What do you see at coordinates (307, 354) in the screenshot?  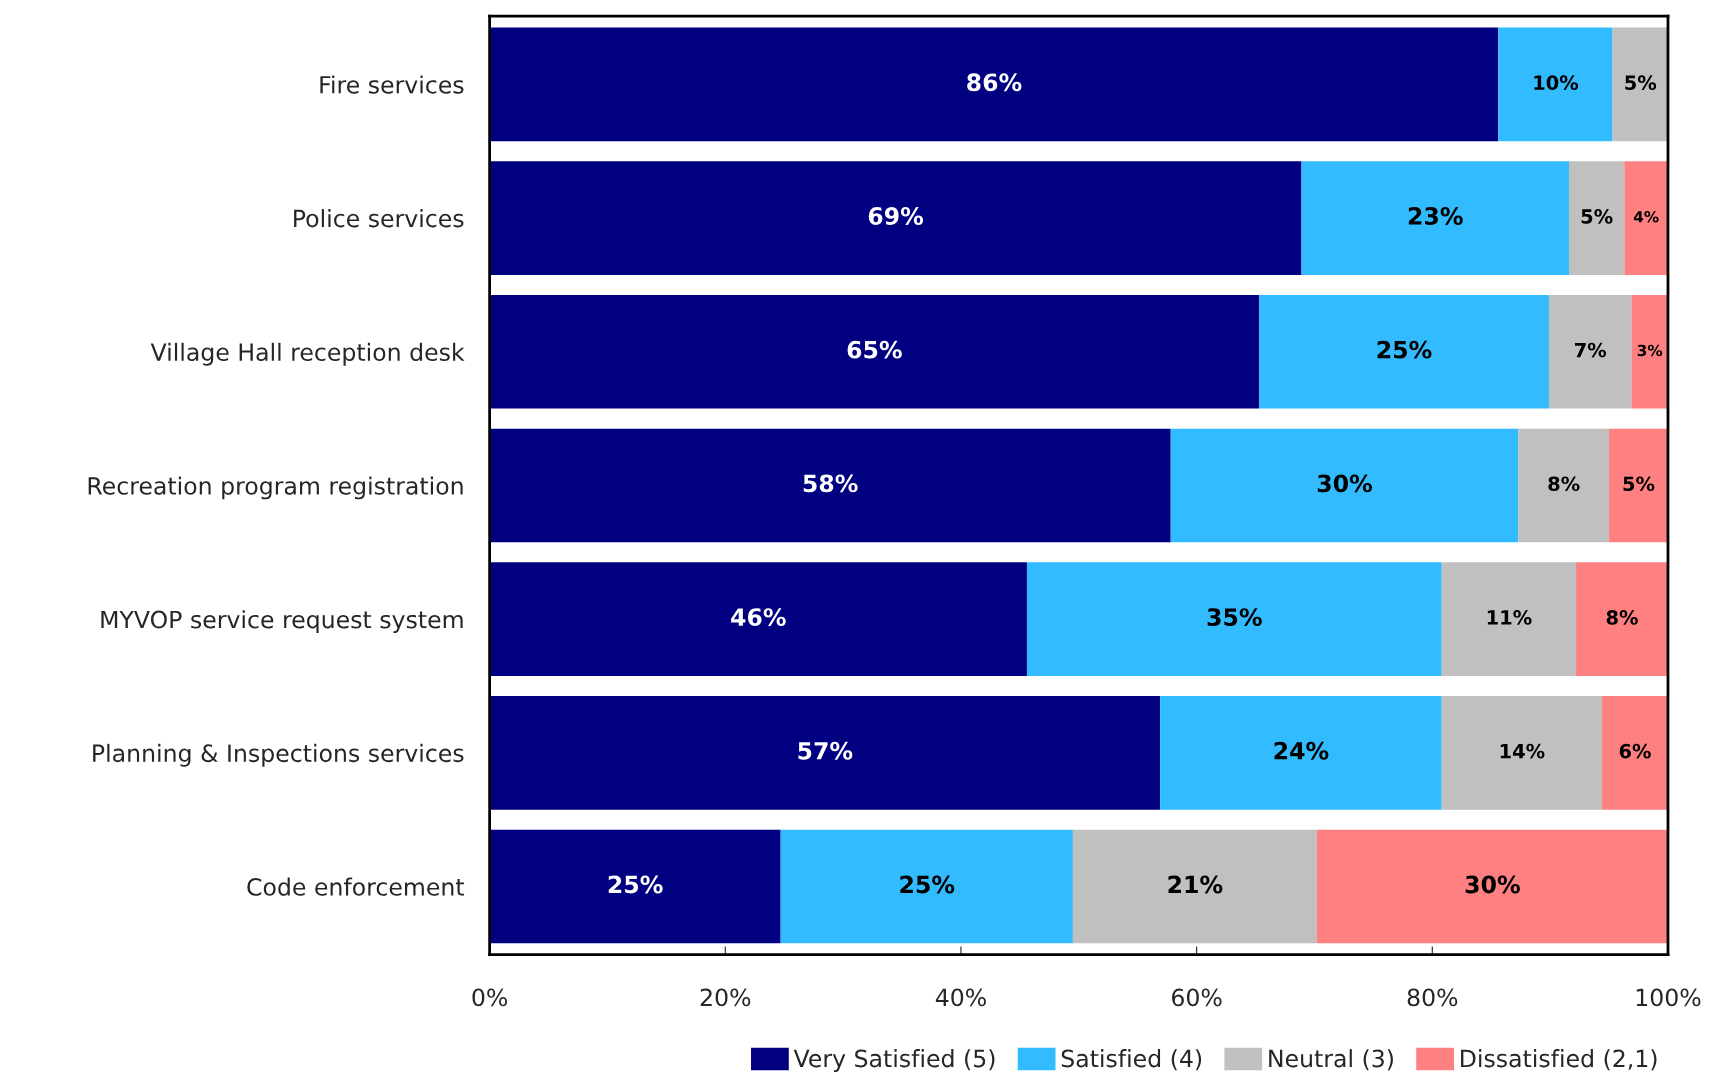 I see `y-tick-label: Village Hall reception desk` at bounding box center [307, 354].